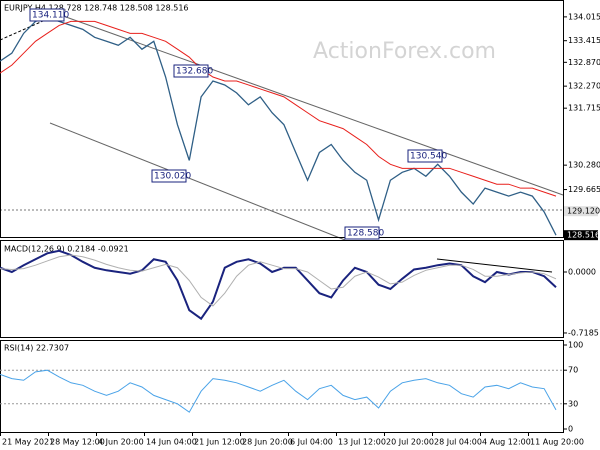 The height and width of the screenshot is (450, 600). Describe the element at coordinates (584, 62) in the screenshot. I see `y-tick-label: 132.870` at that location.